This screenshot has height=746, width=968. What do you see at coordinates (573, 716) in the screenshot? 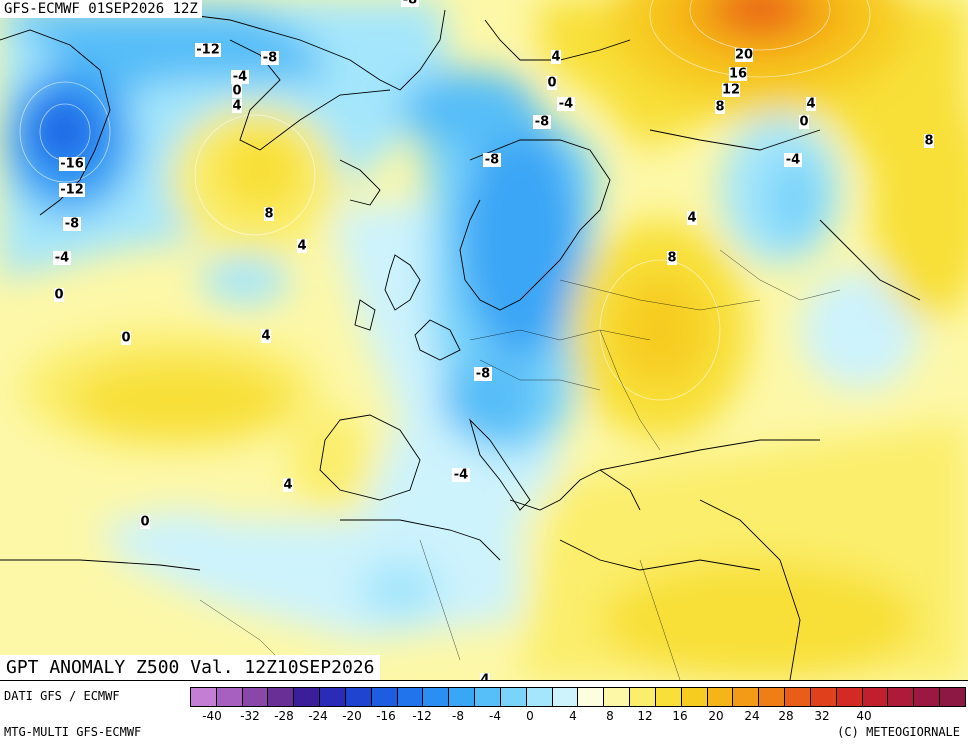
I see `scale-tick-label: 4` at bounding box center [573, 716].